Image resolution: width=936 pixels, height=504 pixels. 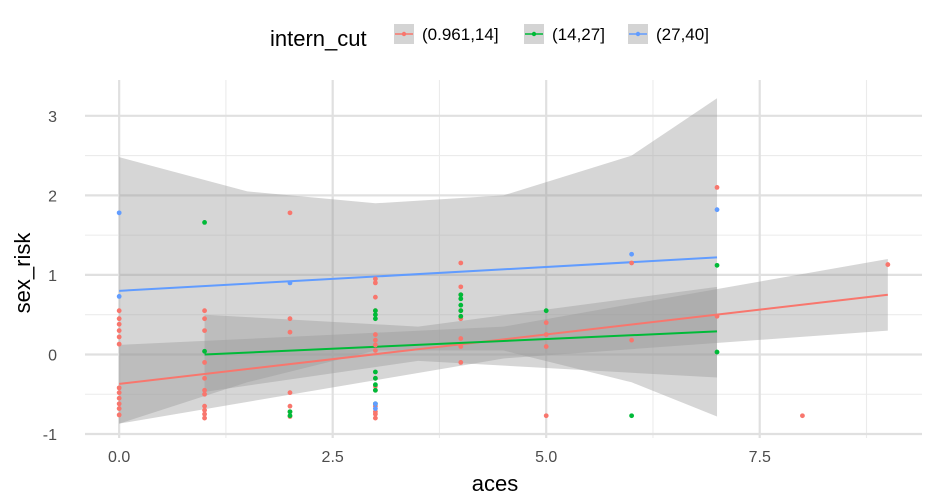 I want to click on x-axis-title: aces, so click(x=495, y=483).